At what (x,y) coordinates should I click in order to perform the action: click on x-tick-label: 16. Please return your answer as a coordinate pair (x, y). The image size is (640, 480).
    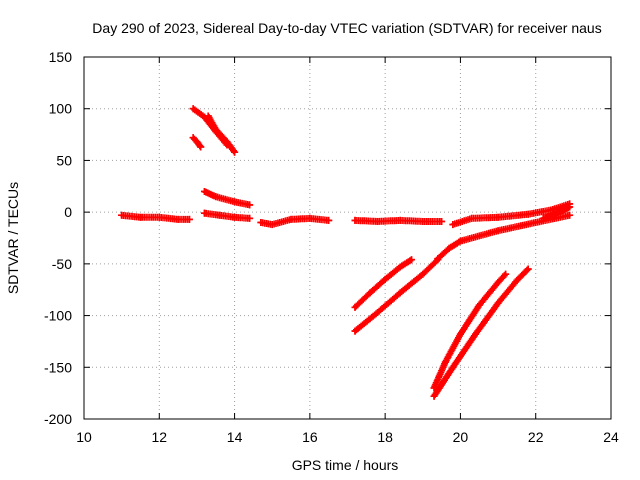
    Looking at the image, I should click on (310, 437).